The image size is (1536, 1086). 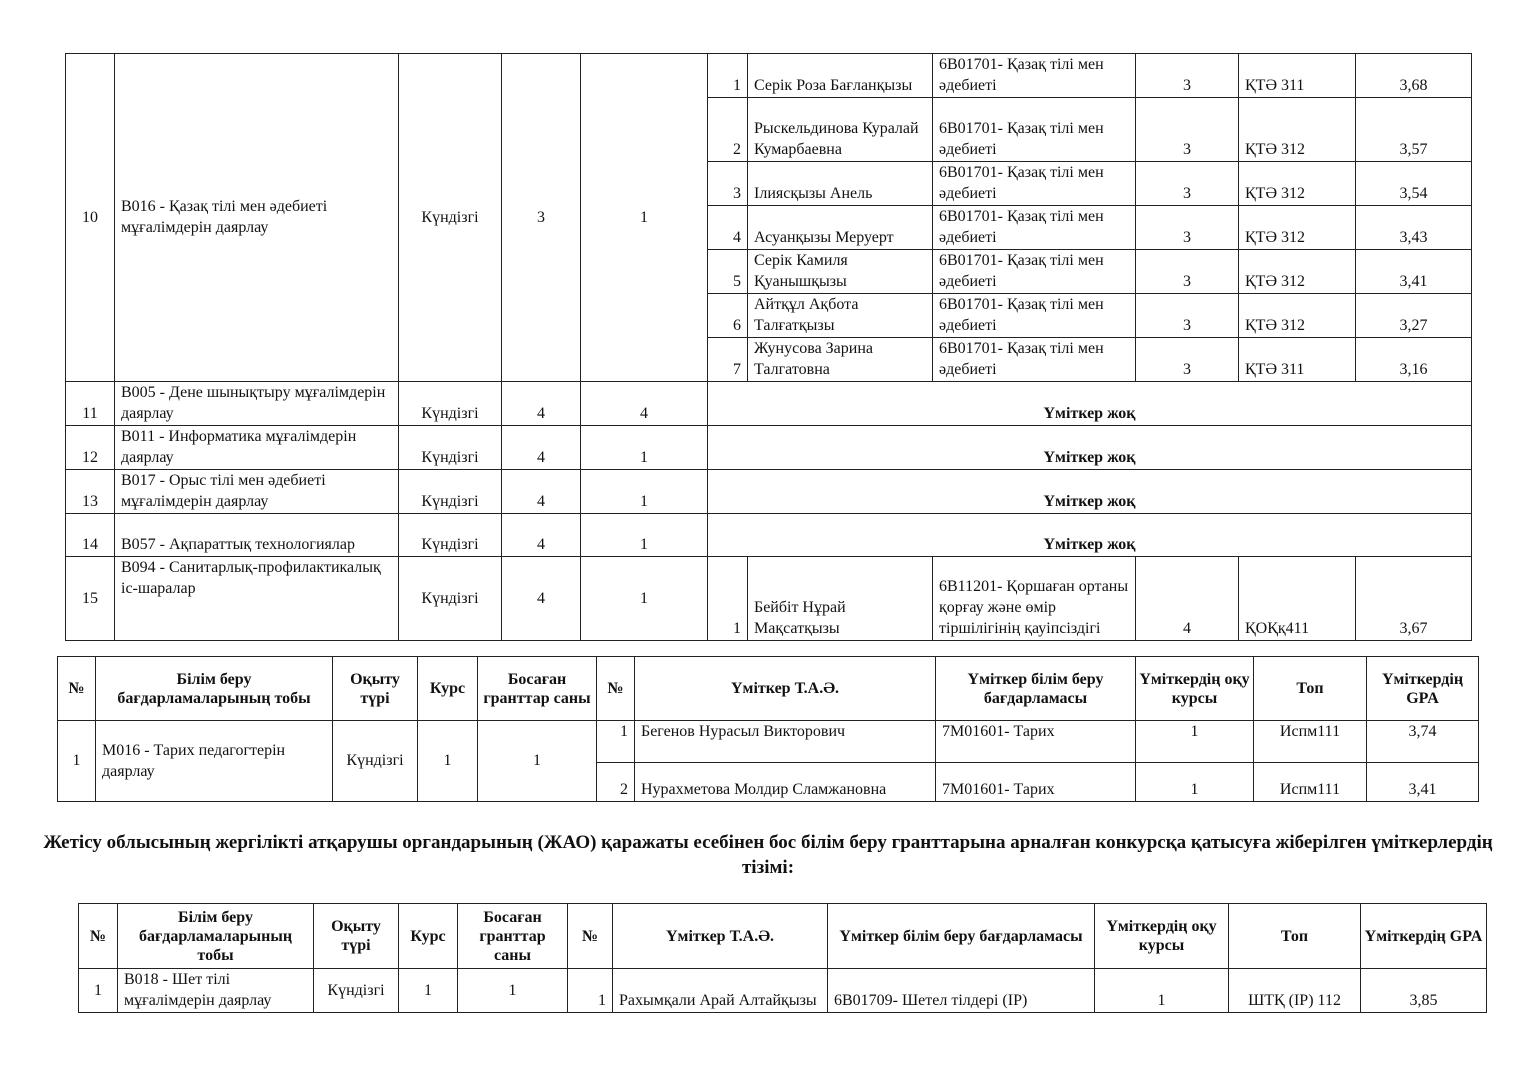 What do you see at coordinates (256, 535) in the screenshot?
I see `program-group: В057 - Ақпараттық технологиялар` at bounding box center [256, 535].